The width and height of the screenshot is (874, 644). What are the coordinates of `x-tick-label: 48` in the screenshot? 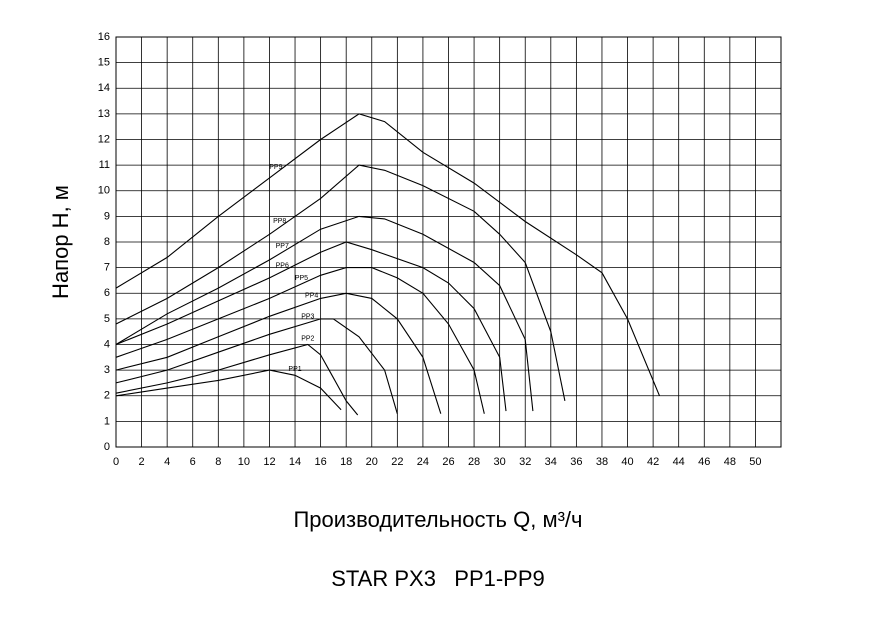 It's located at (730, 462).